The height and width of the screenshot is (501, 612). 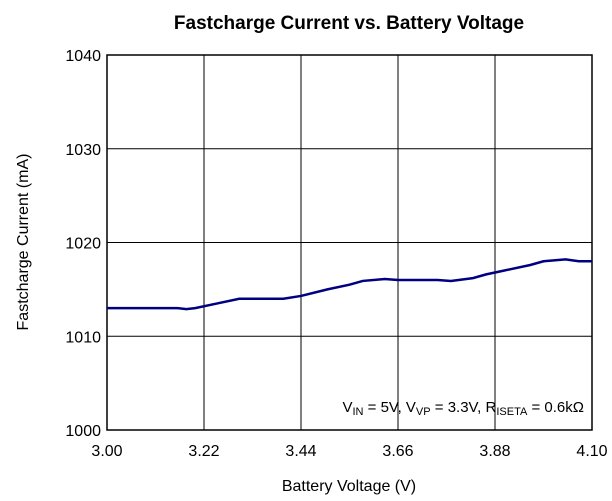 What do you see at coordinates (591, 451) in the screenshot?
I see `x-tick-label: 4.10` at bounding box center [591, 451].